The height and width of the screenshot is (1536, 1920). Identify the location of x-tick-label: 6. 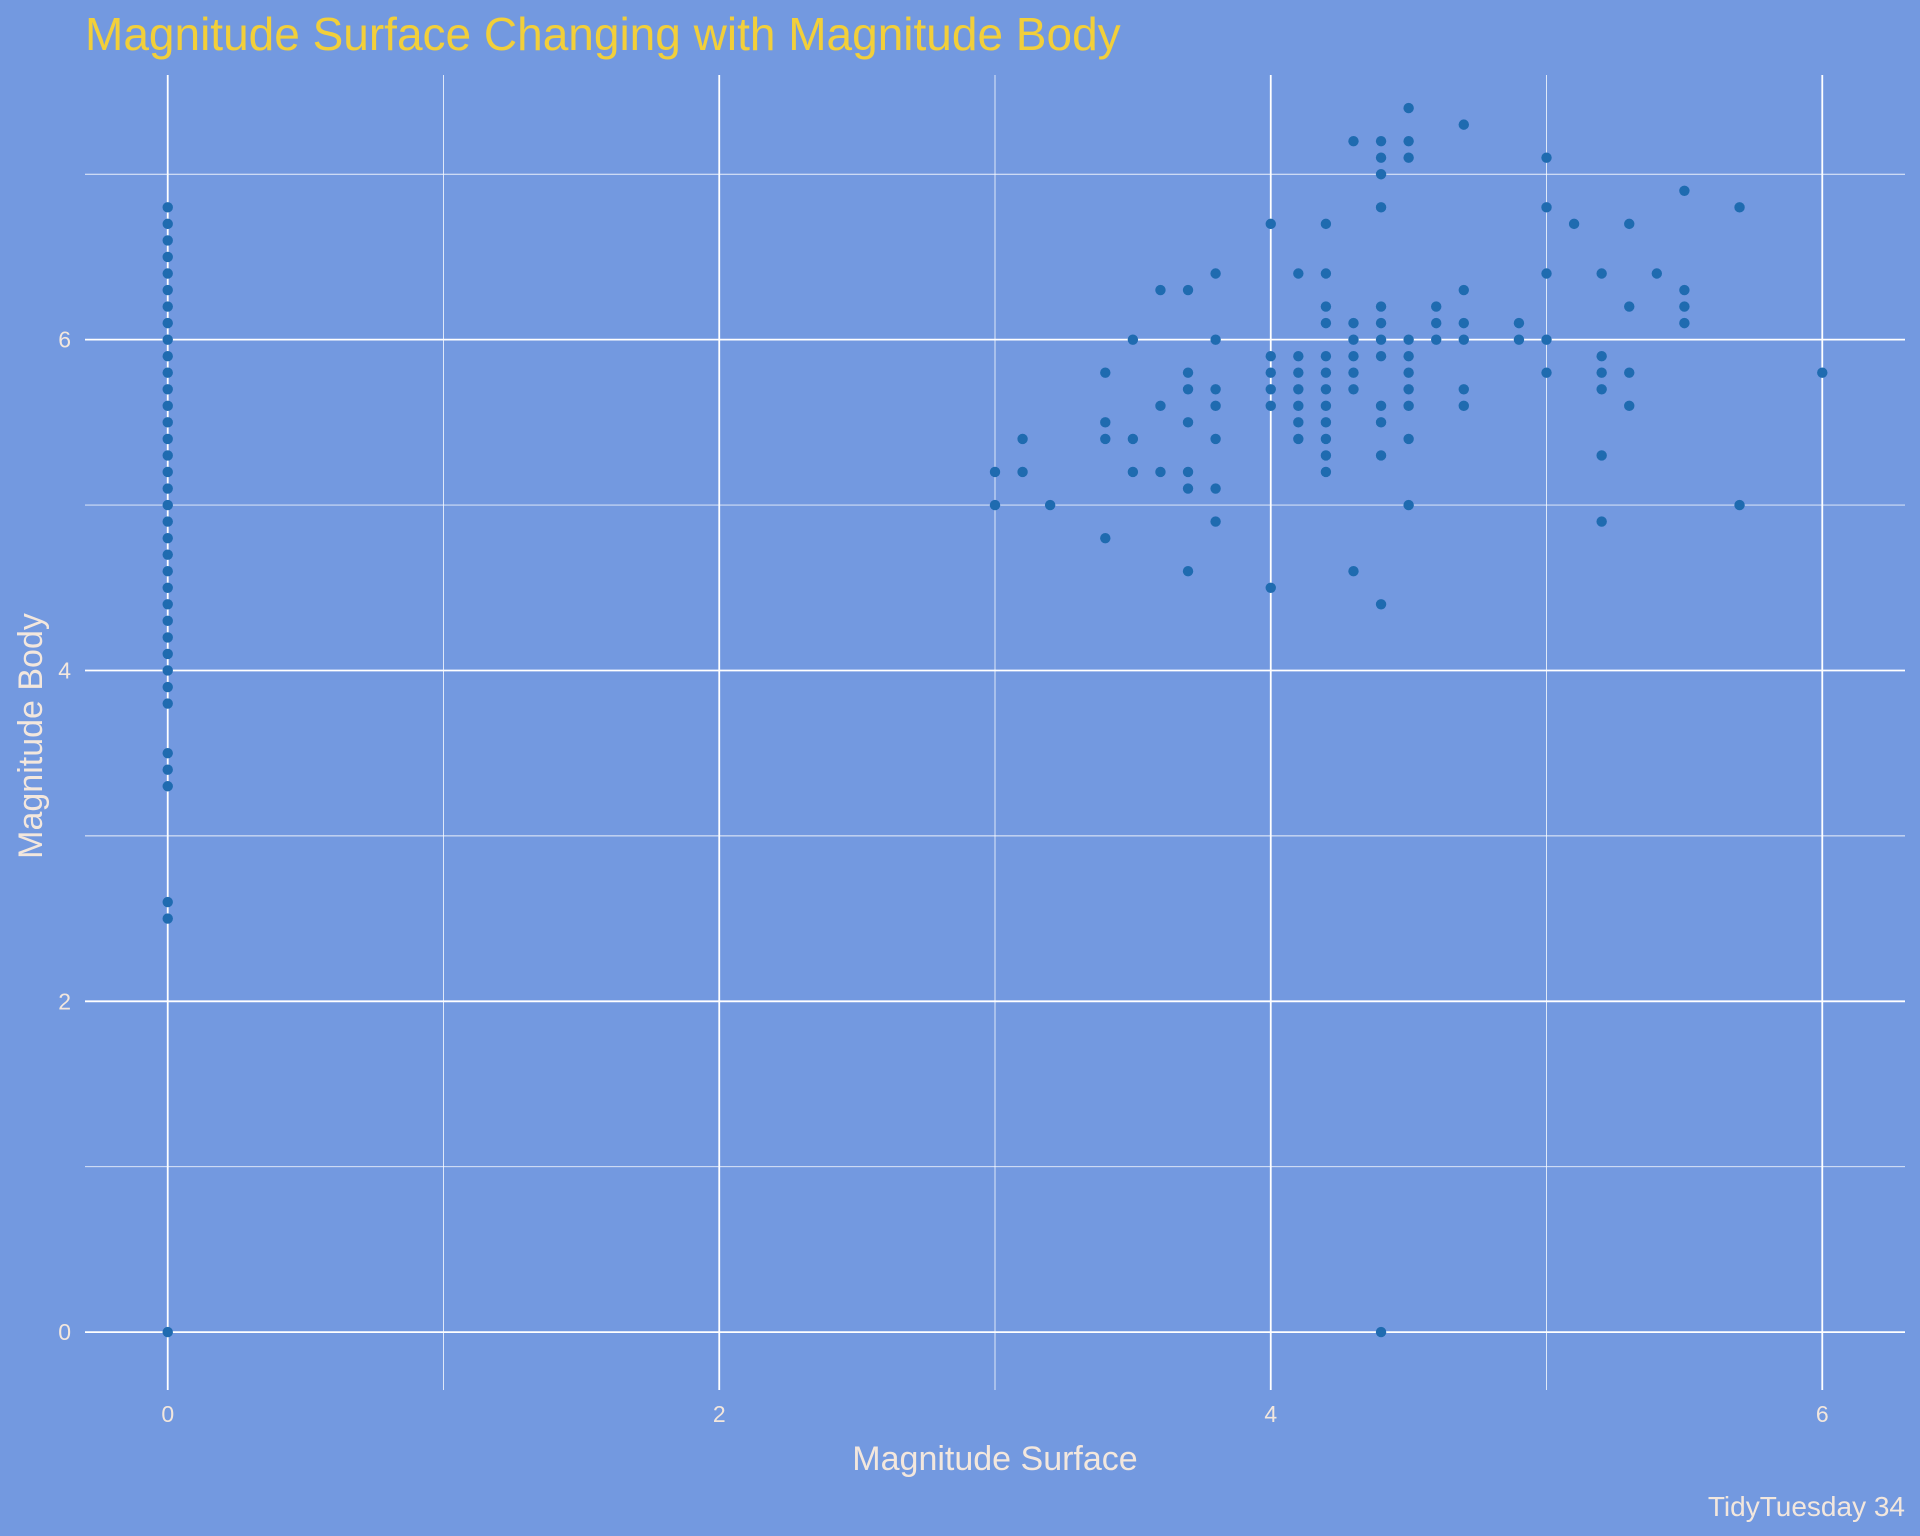
(1822, 1414).